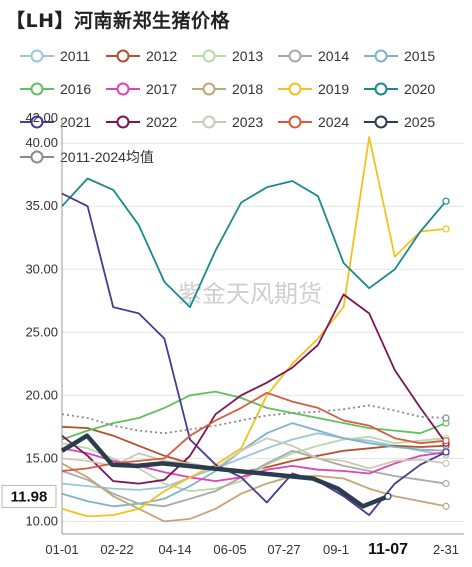 This screenshot has height=567, width=472. I want to click on legend-label: 2017, so click(162, 89).